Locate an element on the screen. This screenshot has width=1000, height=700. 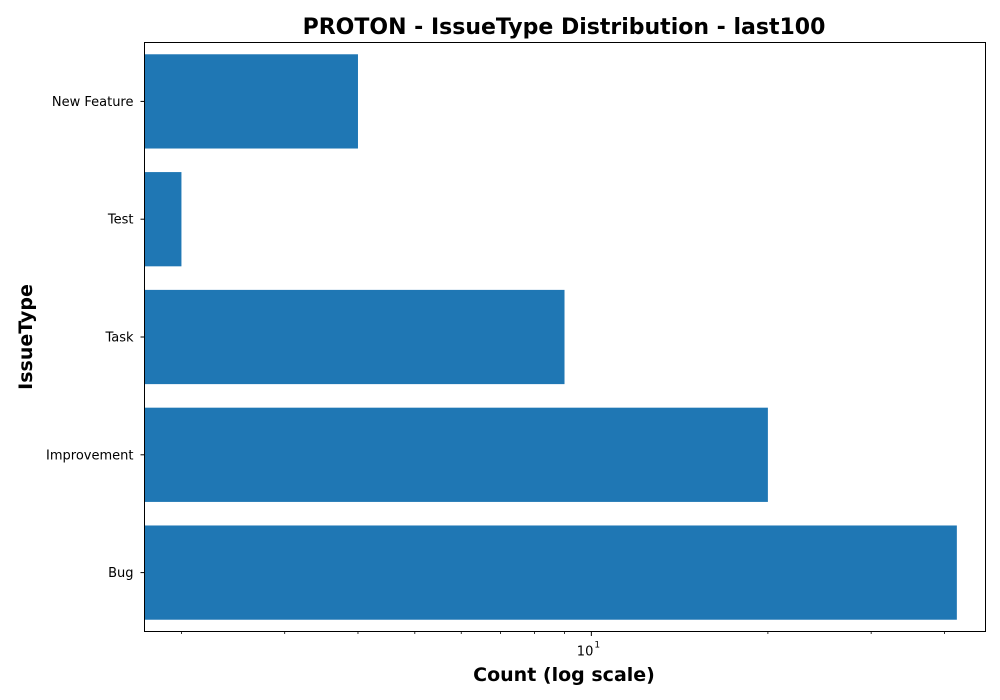
bar-test is located at coordinates (163, 219).